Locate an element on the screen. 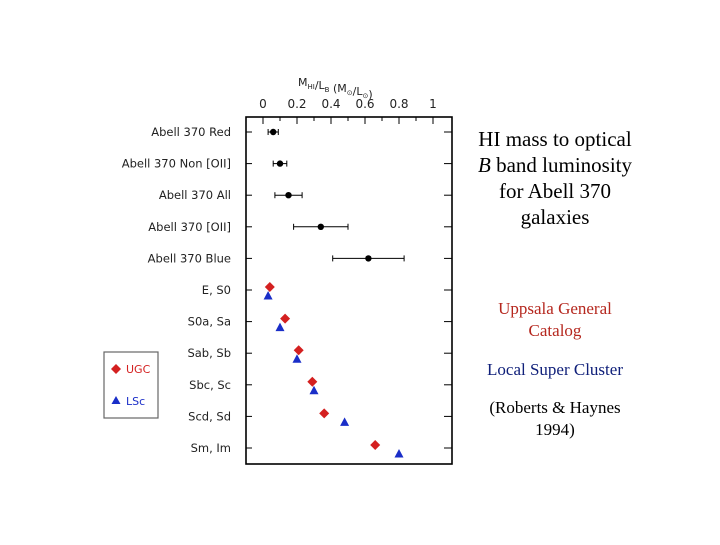 The image size is (720, 545). category-label: Abell 370 Blue is located at coordinates (189, 258).